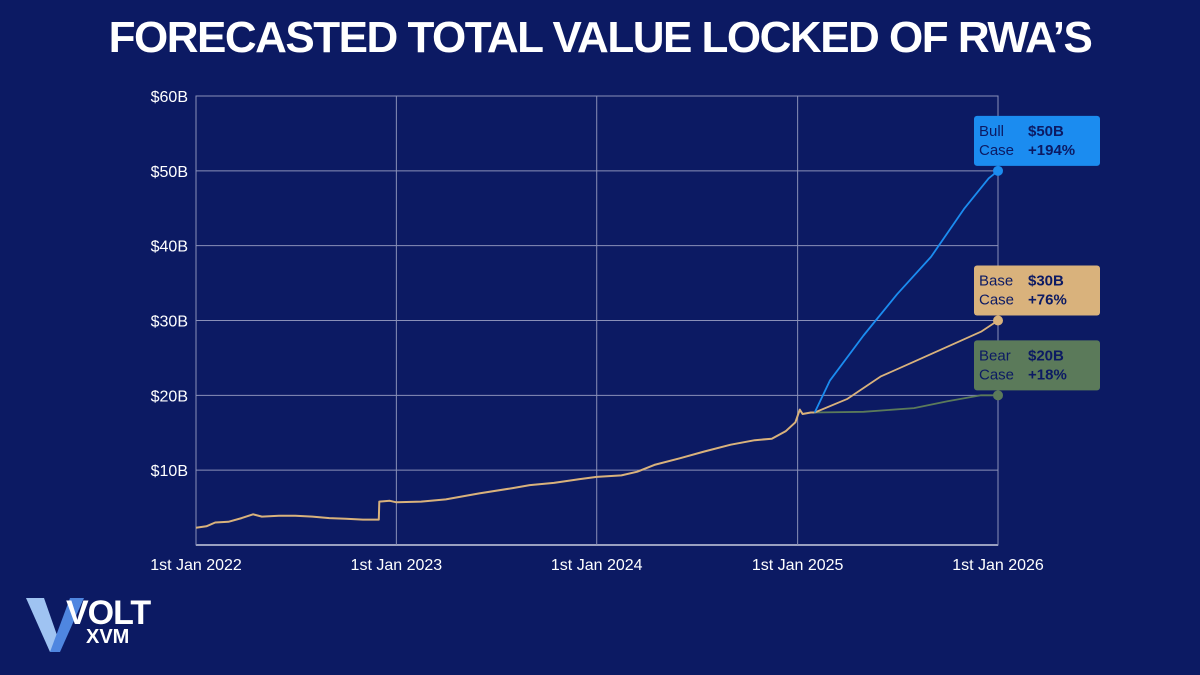  What do you see at coordinates (998, 170) in the screenshot?
I see `bull-end-marker` at bounding box center [998, 170].